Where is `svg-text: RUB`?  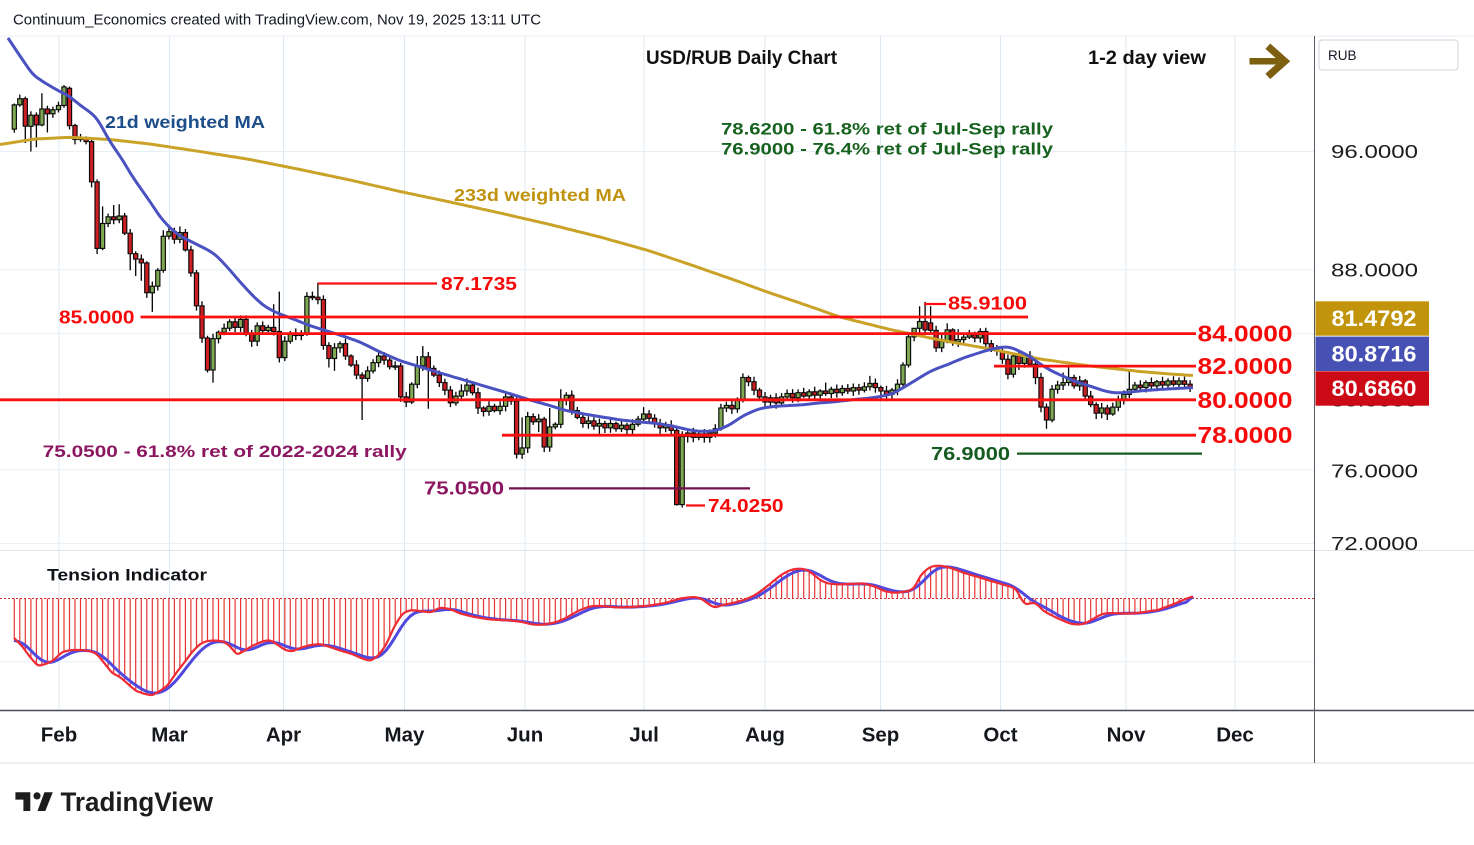 svg-text: RUB is located at coordinates (1342, 55).